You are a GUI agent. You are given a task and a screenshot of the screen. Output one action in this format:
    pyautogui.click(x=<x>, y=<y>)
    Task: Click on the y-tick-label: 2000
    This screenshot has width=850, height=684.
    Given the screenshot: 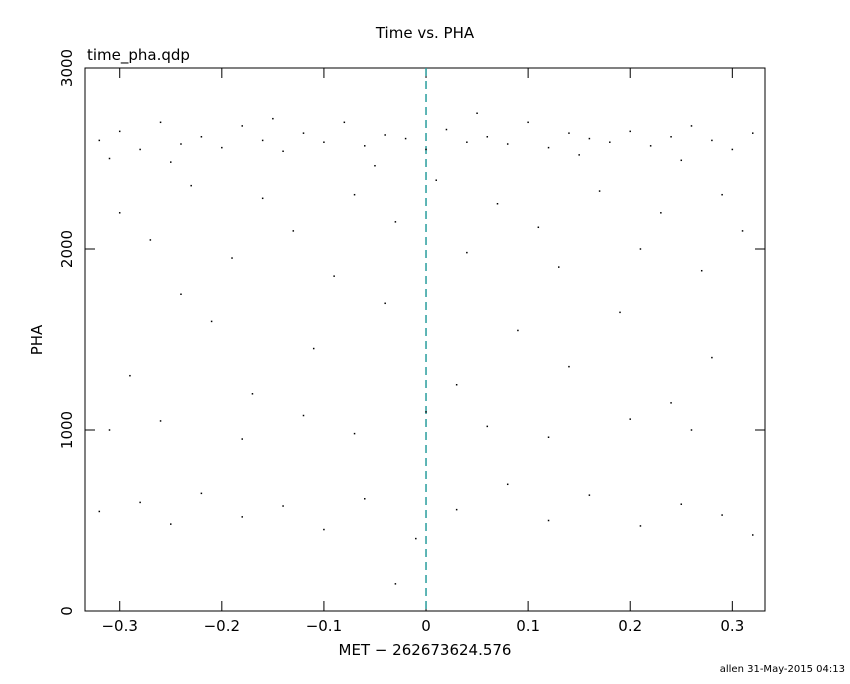 What is the action you would take?
    pyautogui.click(x=67, y=249)
    